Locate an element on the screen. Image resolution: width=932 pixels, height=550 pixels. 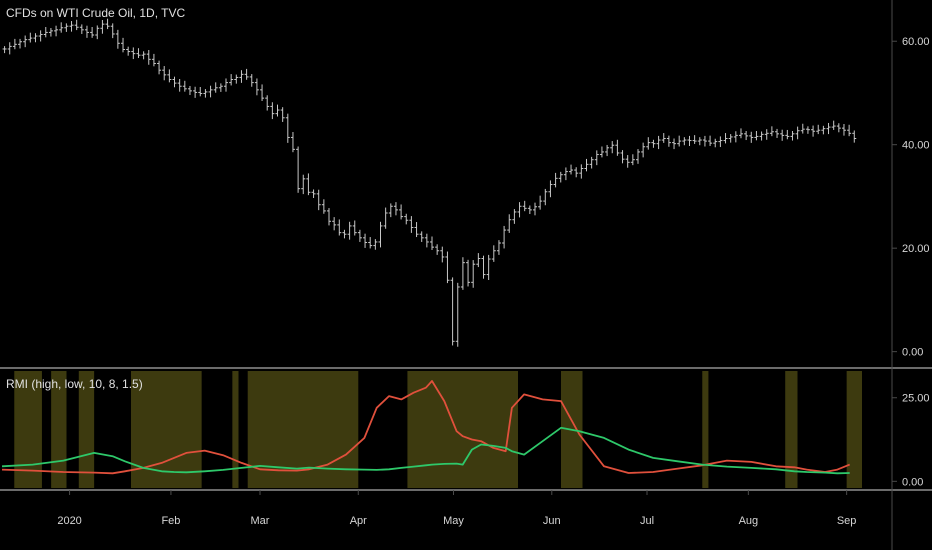
time-axis: 2020 Feb Mar Apr May Jun Jul Aug Sep is located at coordinates (456, 508).